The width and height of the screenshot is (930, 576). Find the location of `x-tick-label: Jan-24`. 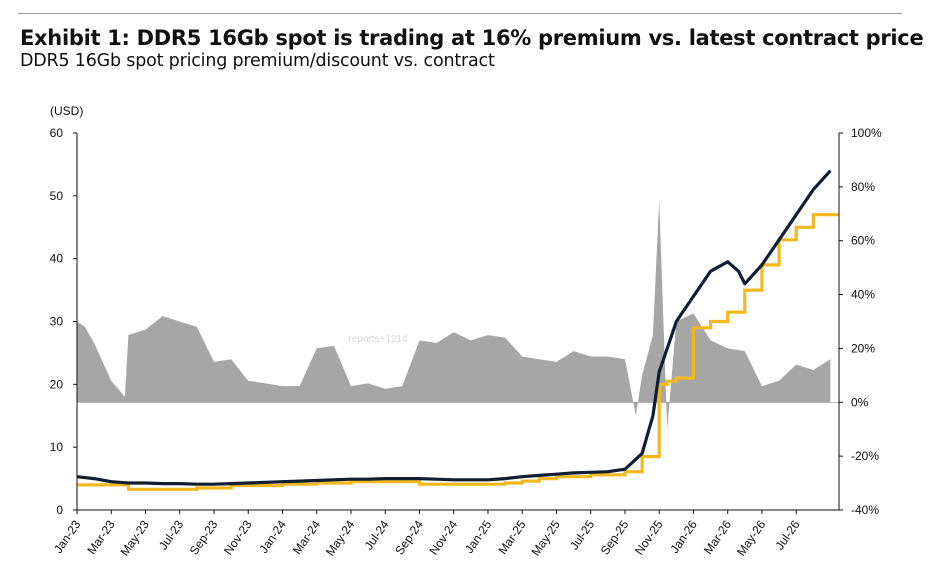

x-tick-label: Jan-24 is located at coordinates (272, 536).